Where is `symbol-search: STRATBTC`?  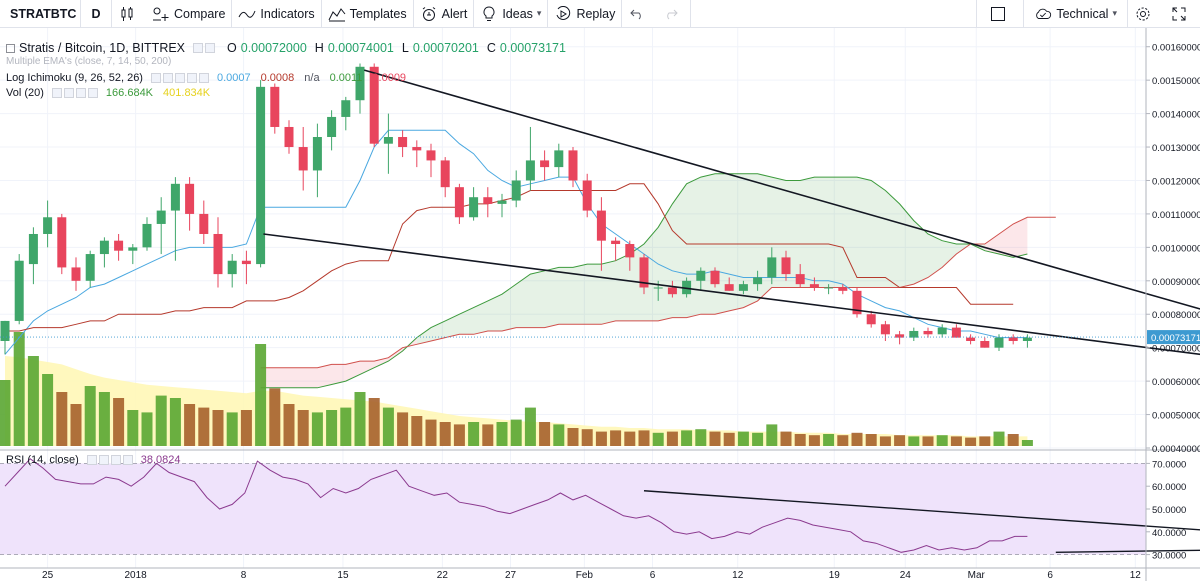 symbol-search: STRATBTC is located at coordinates (40, 14).